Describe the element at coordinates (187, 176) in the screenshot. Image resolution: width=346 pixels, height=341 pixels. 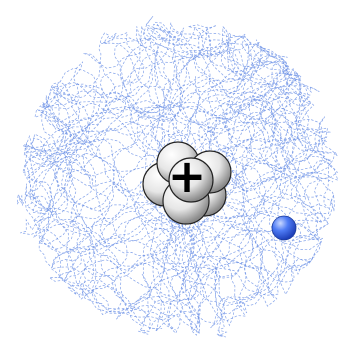
I see `charge-symbol: +` at that location.